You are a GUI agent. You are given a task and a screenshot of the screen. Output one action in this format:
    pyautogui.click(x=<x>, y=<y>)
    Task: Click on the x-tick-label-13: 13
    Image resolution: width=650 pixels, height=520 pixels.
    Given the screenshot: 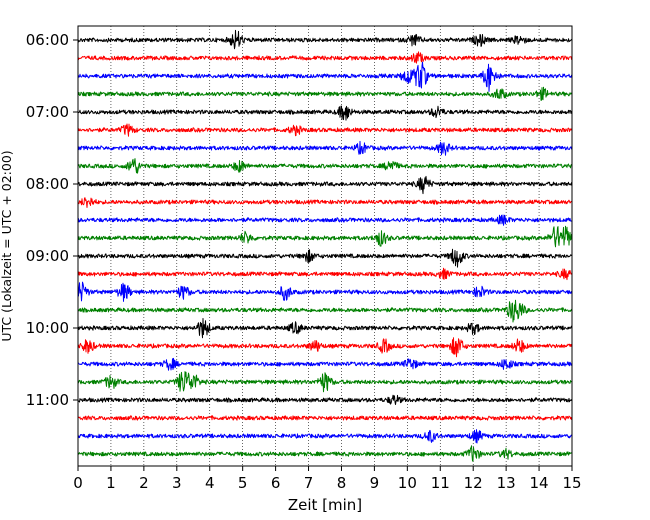 What is the action you would take?
    pyautogui.click(x=506, y=483)
    